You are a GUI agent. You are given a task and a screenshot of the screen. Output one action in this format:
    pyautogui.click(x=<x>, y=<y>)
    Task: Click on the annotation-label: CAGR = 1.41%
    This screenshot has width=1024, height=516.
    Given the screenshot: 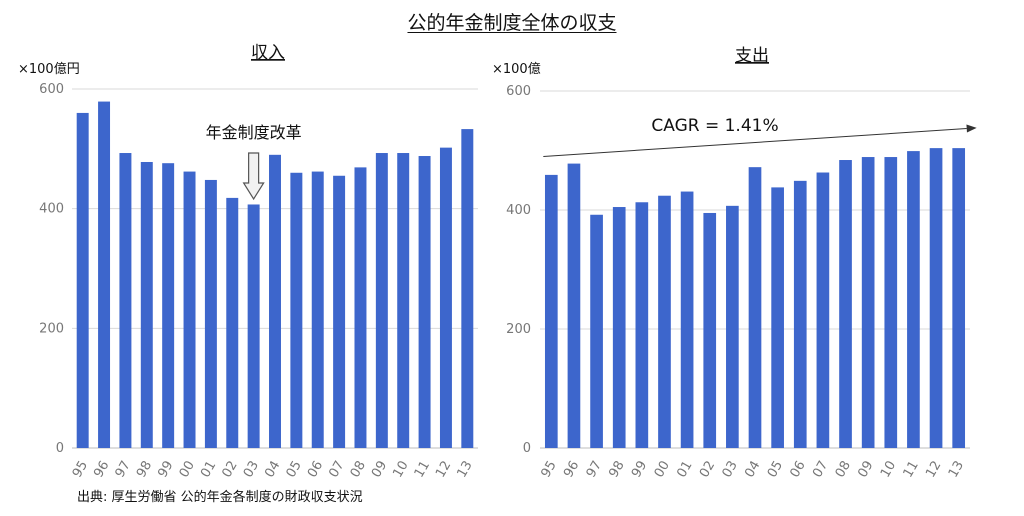 What is the action you would take?
    pyautogui.click(x=714, y=126)
    